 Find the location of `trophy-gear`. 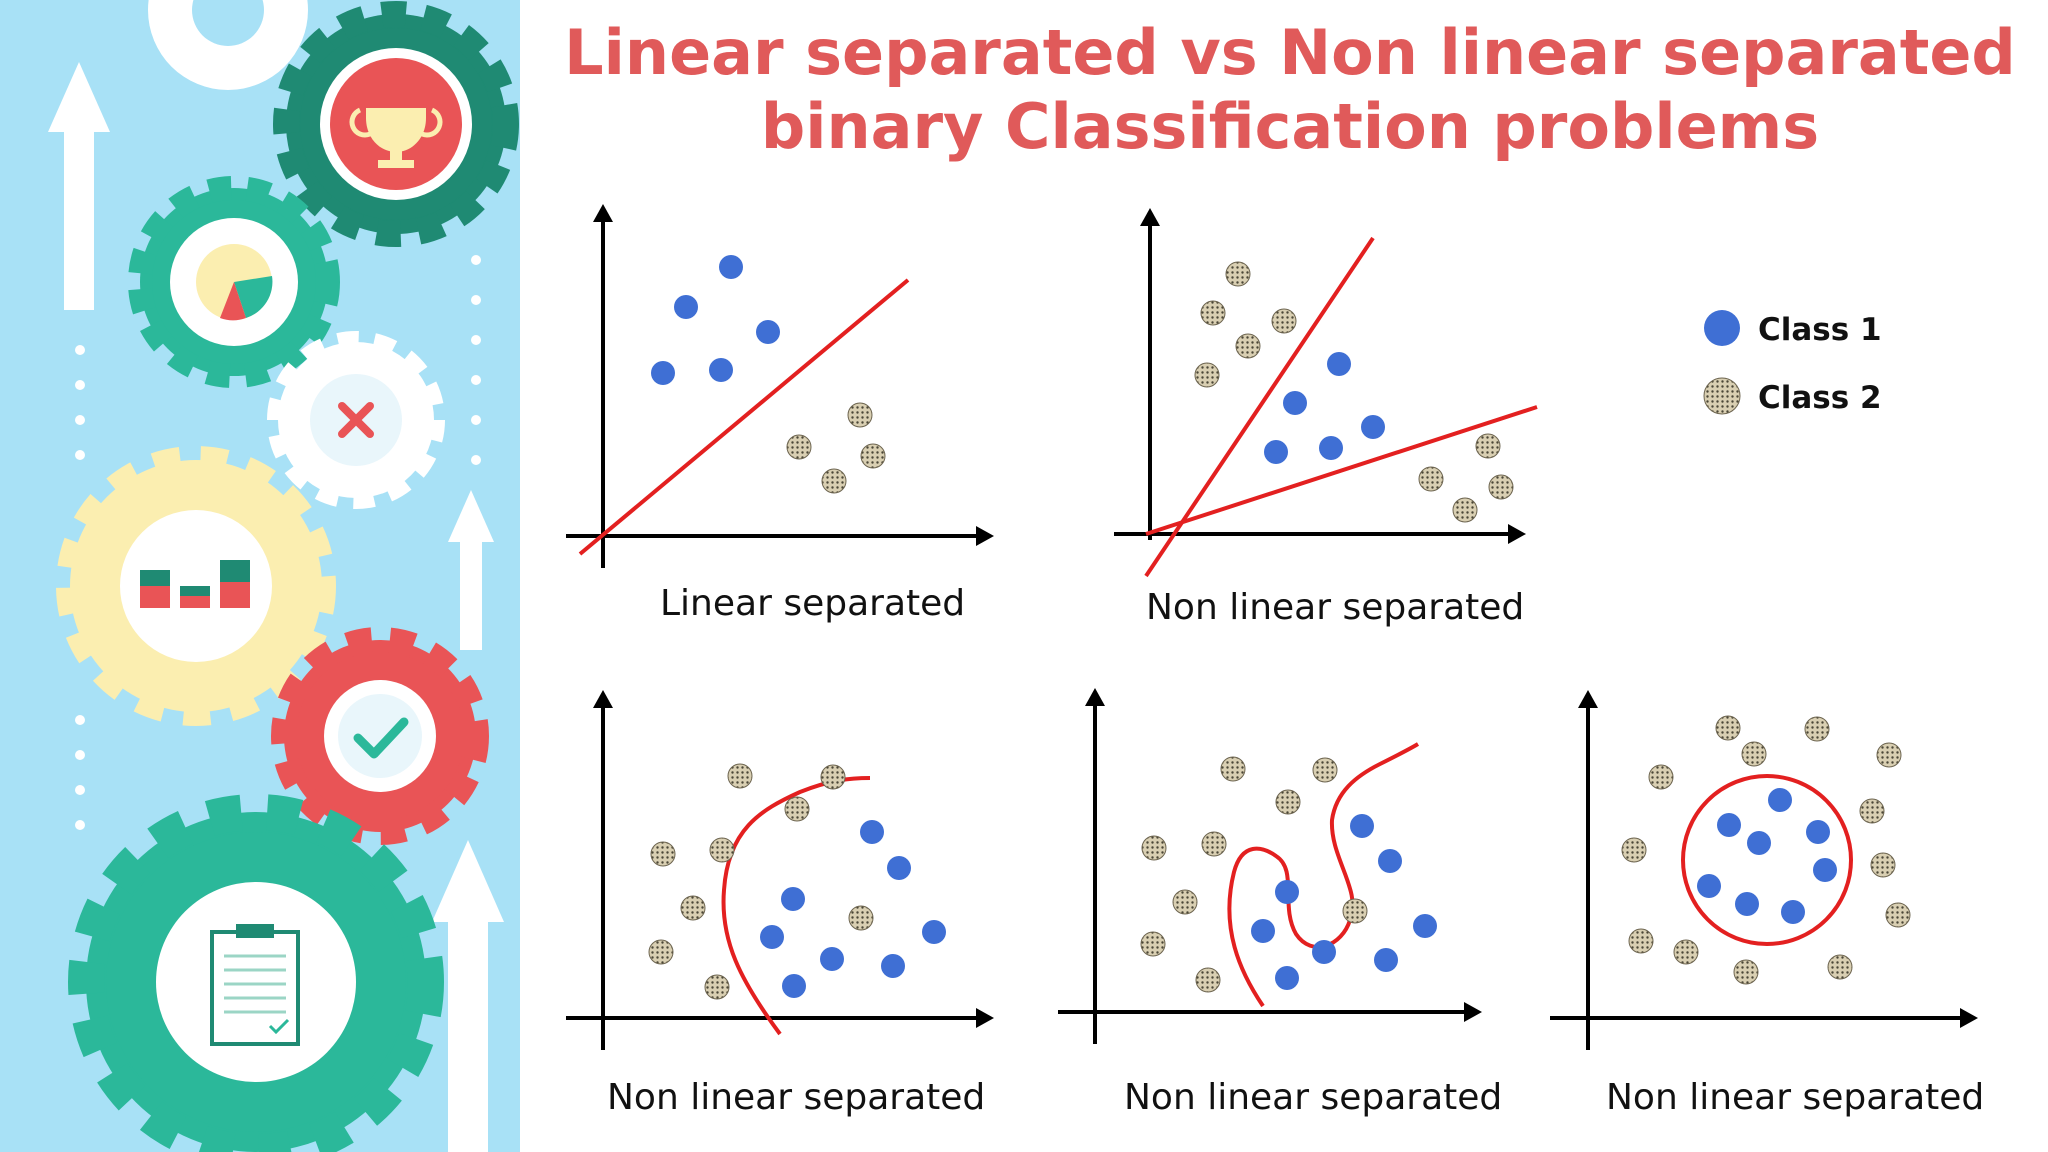

trophy-gear is located at coordinates (396, 124).